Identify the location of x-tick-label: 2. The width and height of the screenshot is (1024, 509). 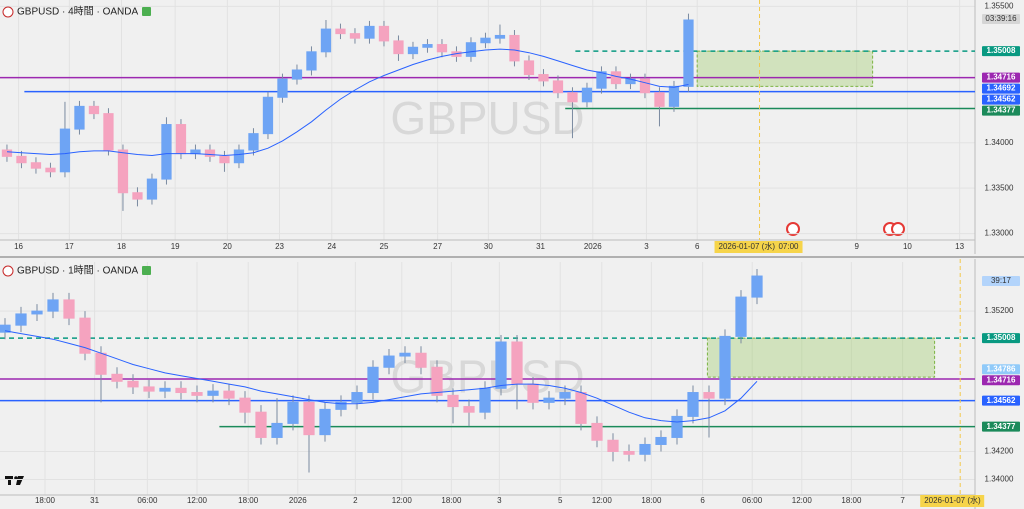
(355, 500).